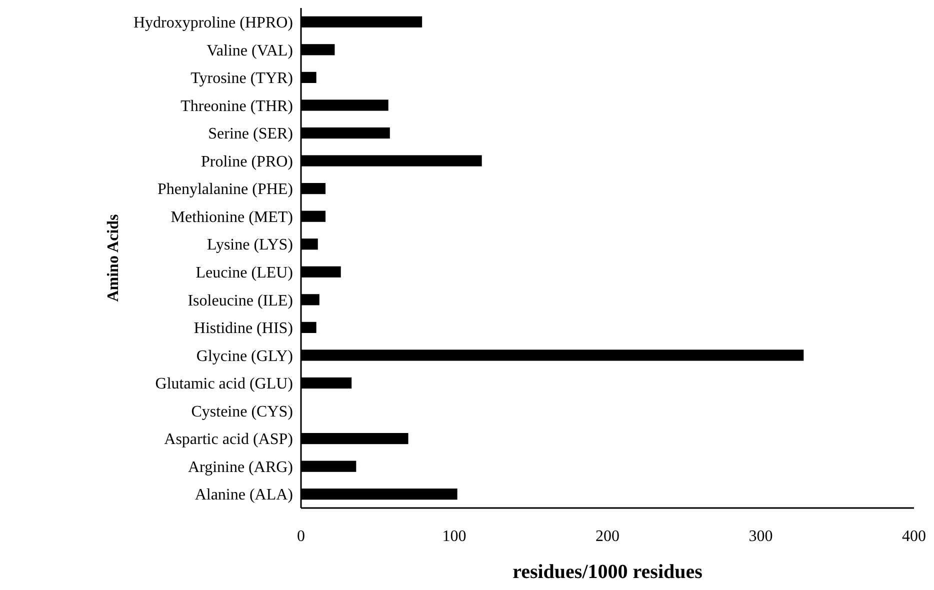 The height and width of the screenshot is (590, 934). Describe the element at coordinates (231, 217) in the screenshot. I see `y-tick-label: Methionine (MET)` at that location.